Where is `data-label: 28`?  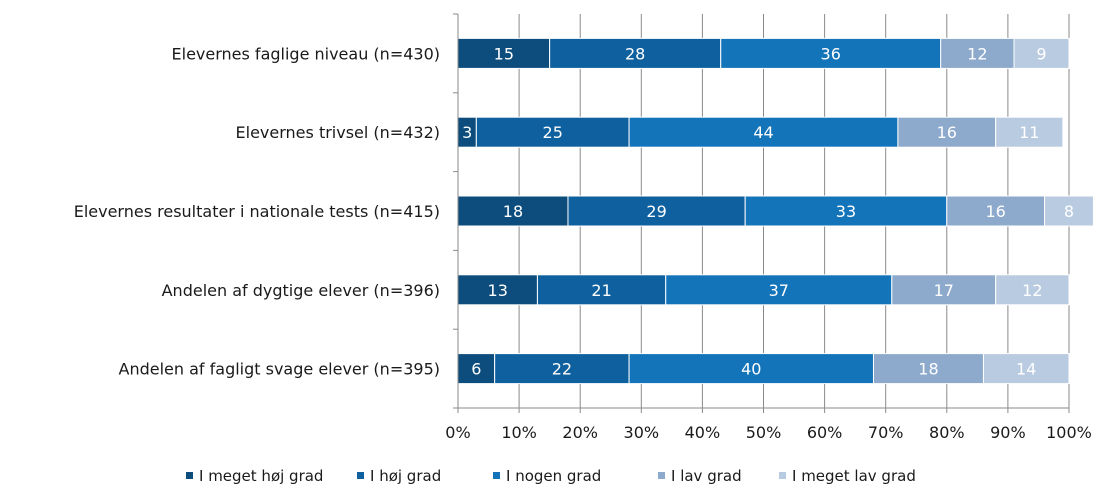 data-label: 28 is located at coordinates (635, 53).